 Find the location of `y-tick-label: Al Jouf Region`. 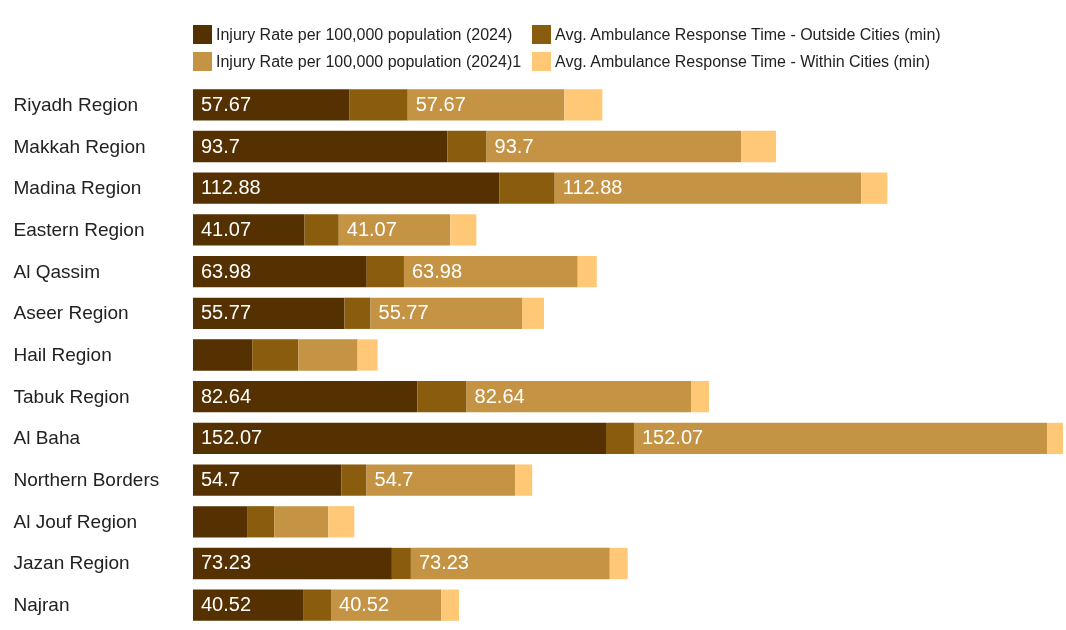

y-tick-label: Al Jouf Region is located at coordinates (75, 521).